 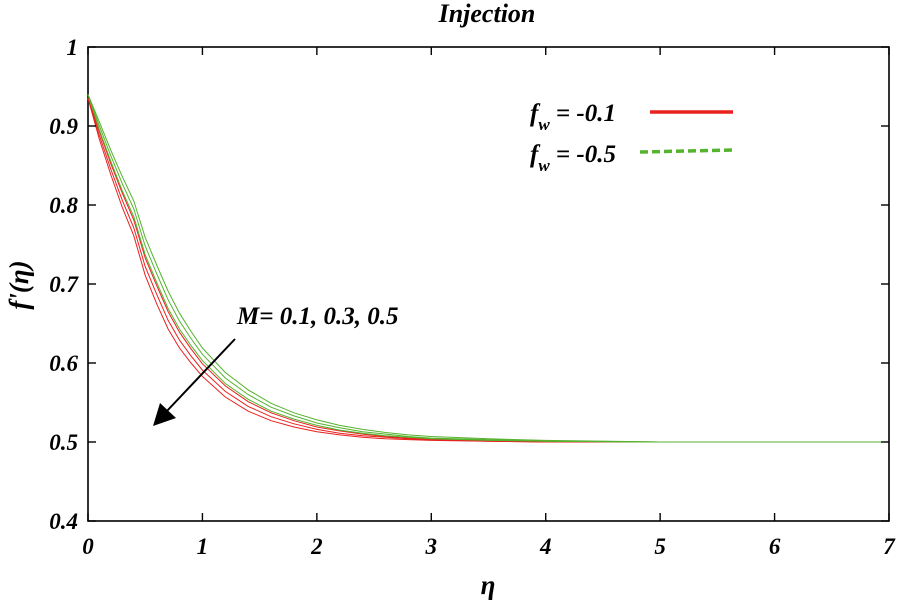 I want to click on x-tick-label: 2, so click(x=316, y=546).